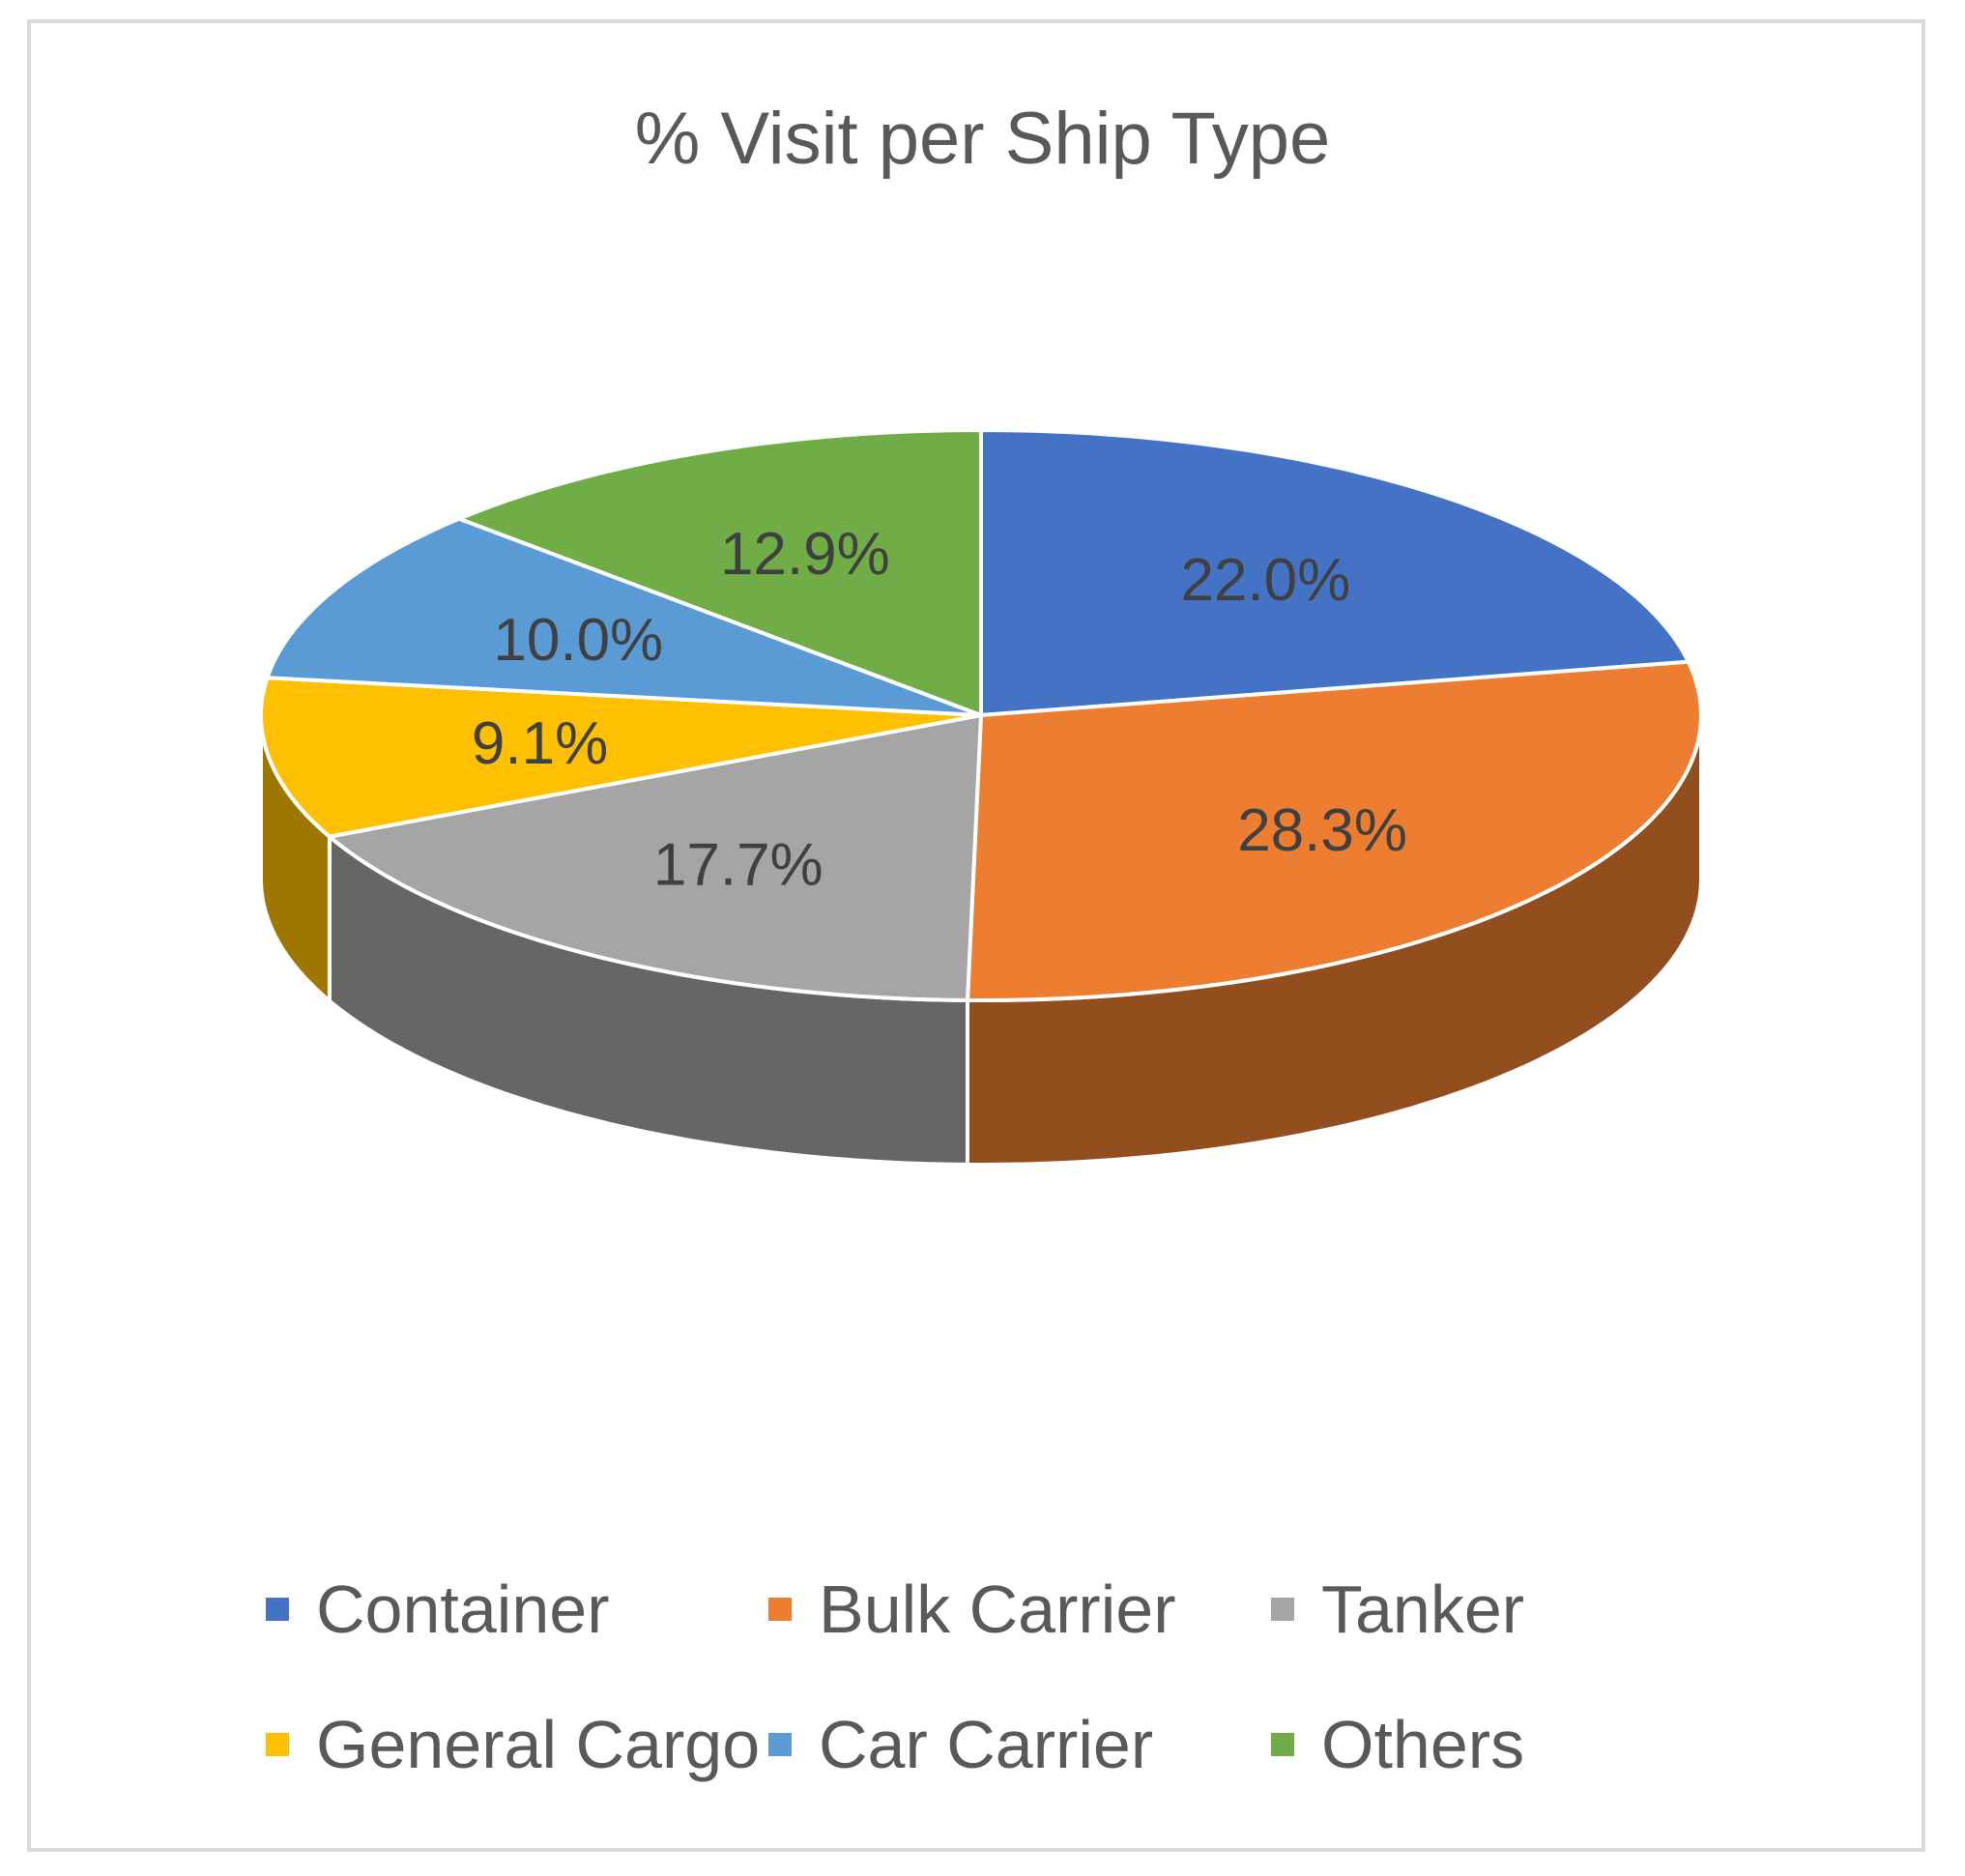  I want to click on pie-slice-car-carrier, so click(624, 616).